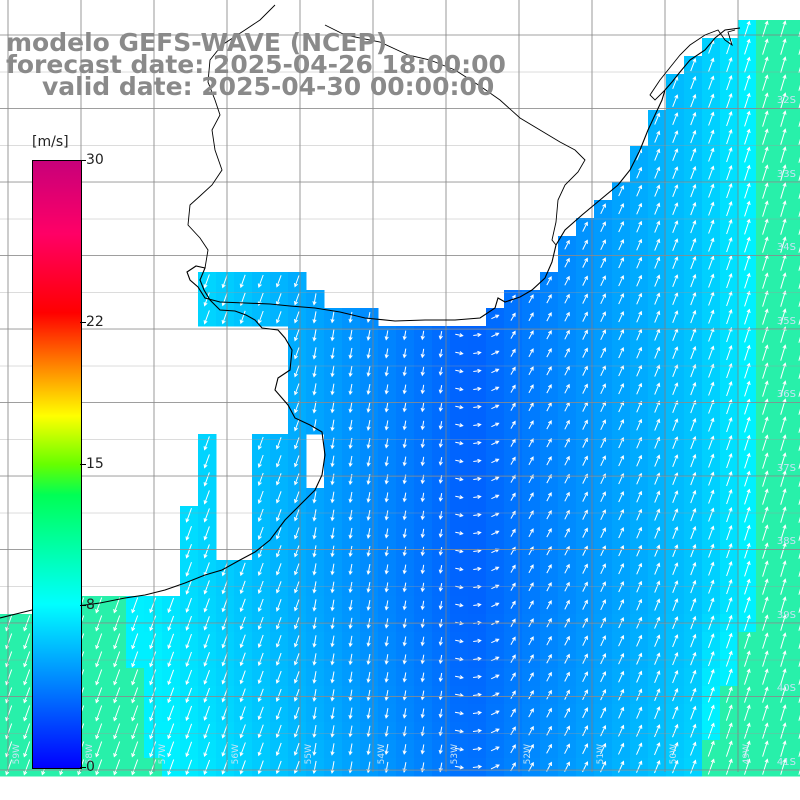 Image resolution: width=800 pixels, height=800 pixels. What do you see at coordinates (786, 394) in the screenshot?
I see `latitude-label: 36S` at bounding box center [786, 394].